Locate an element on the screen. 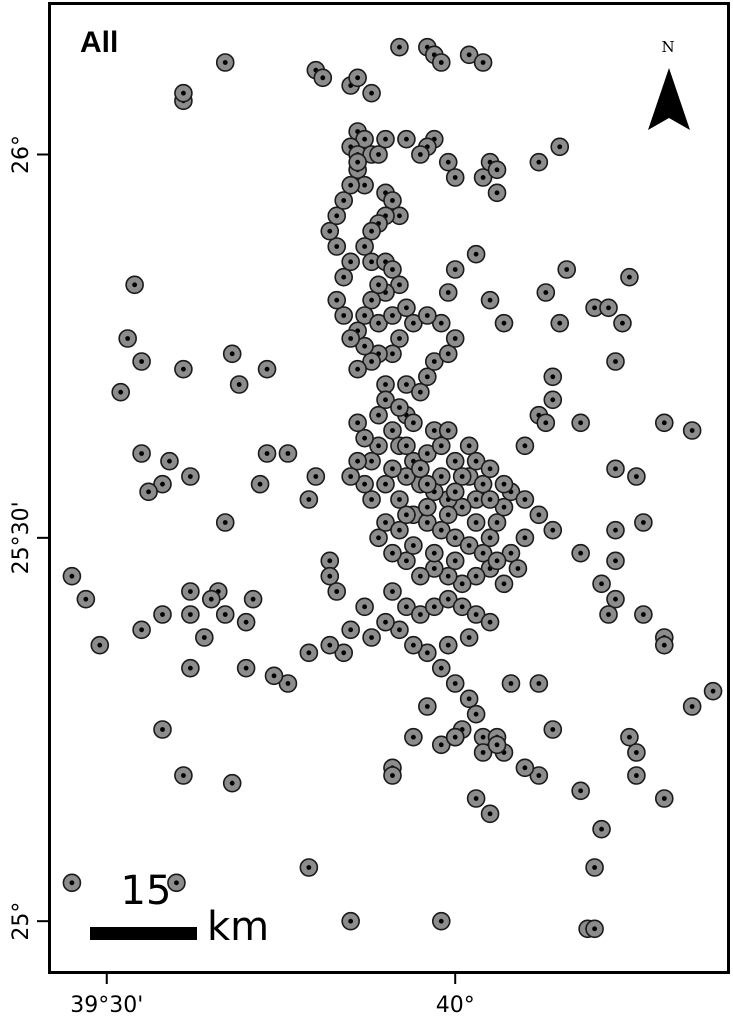 The height and width of the screenshot is (1024, 733). x-tick-label: 40° is located at coordinates (455, 1005).